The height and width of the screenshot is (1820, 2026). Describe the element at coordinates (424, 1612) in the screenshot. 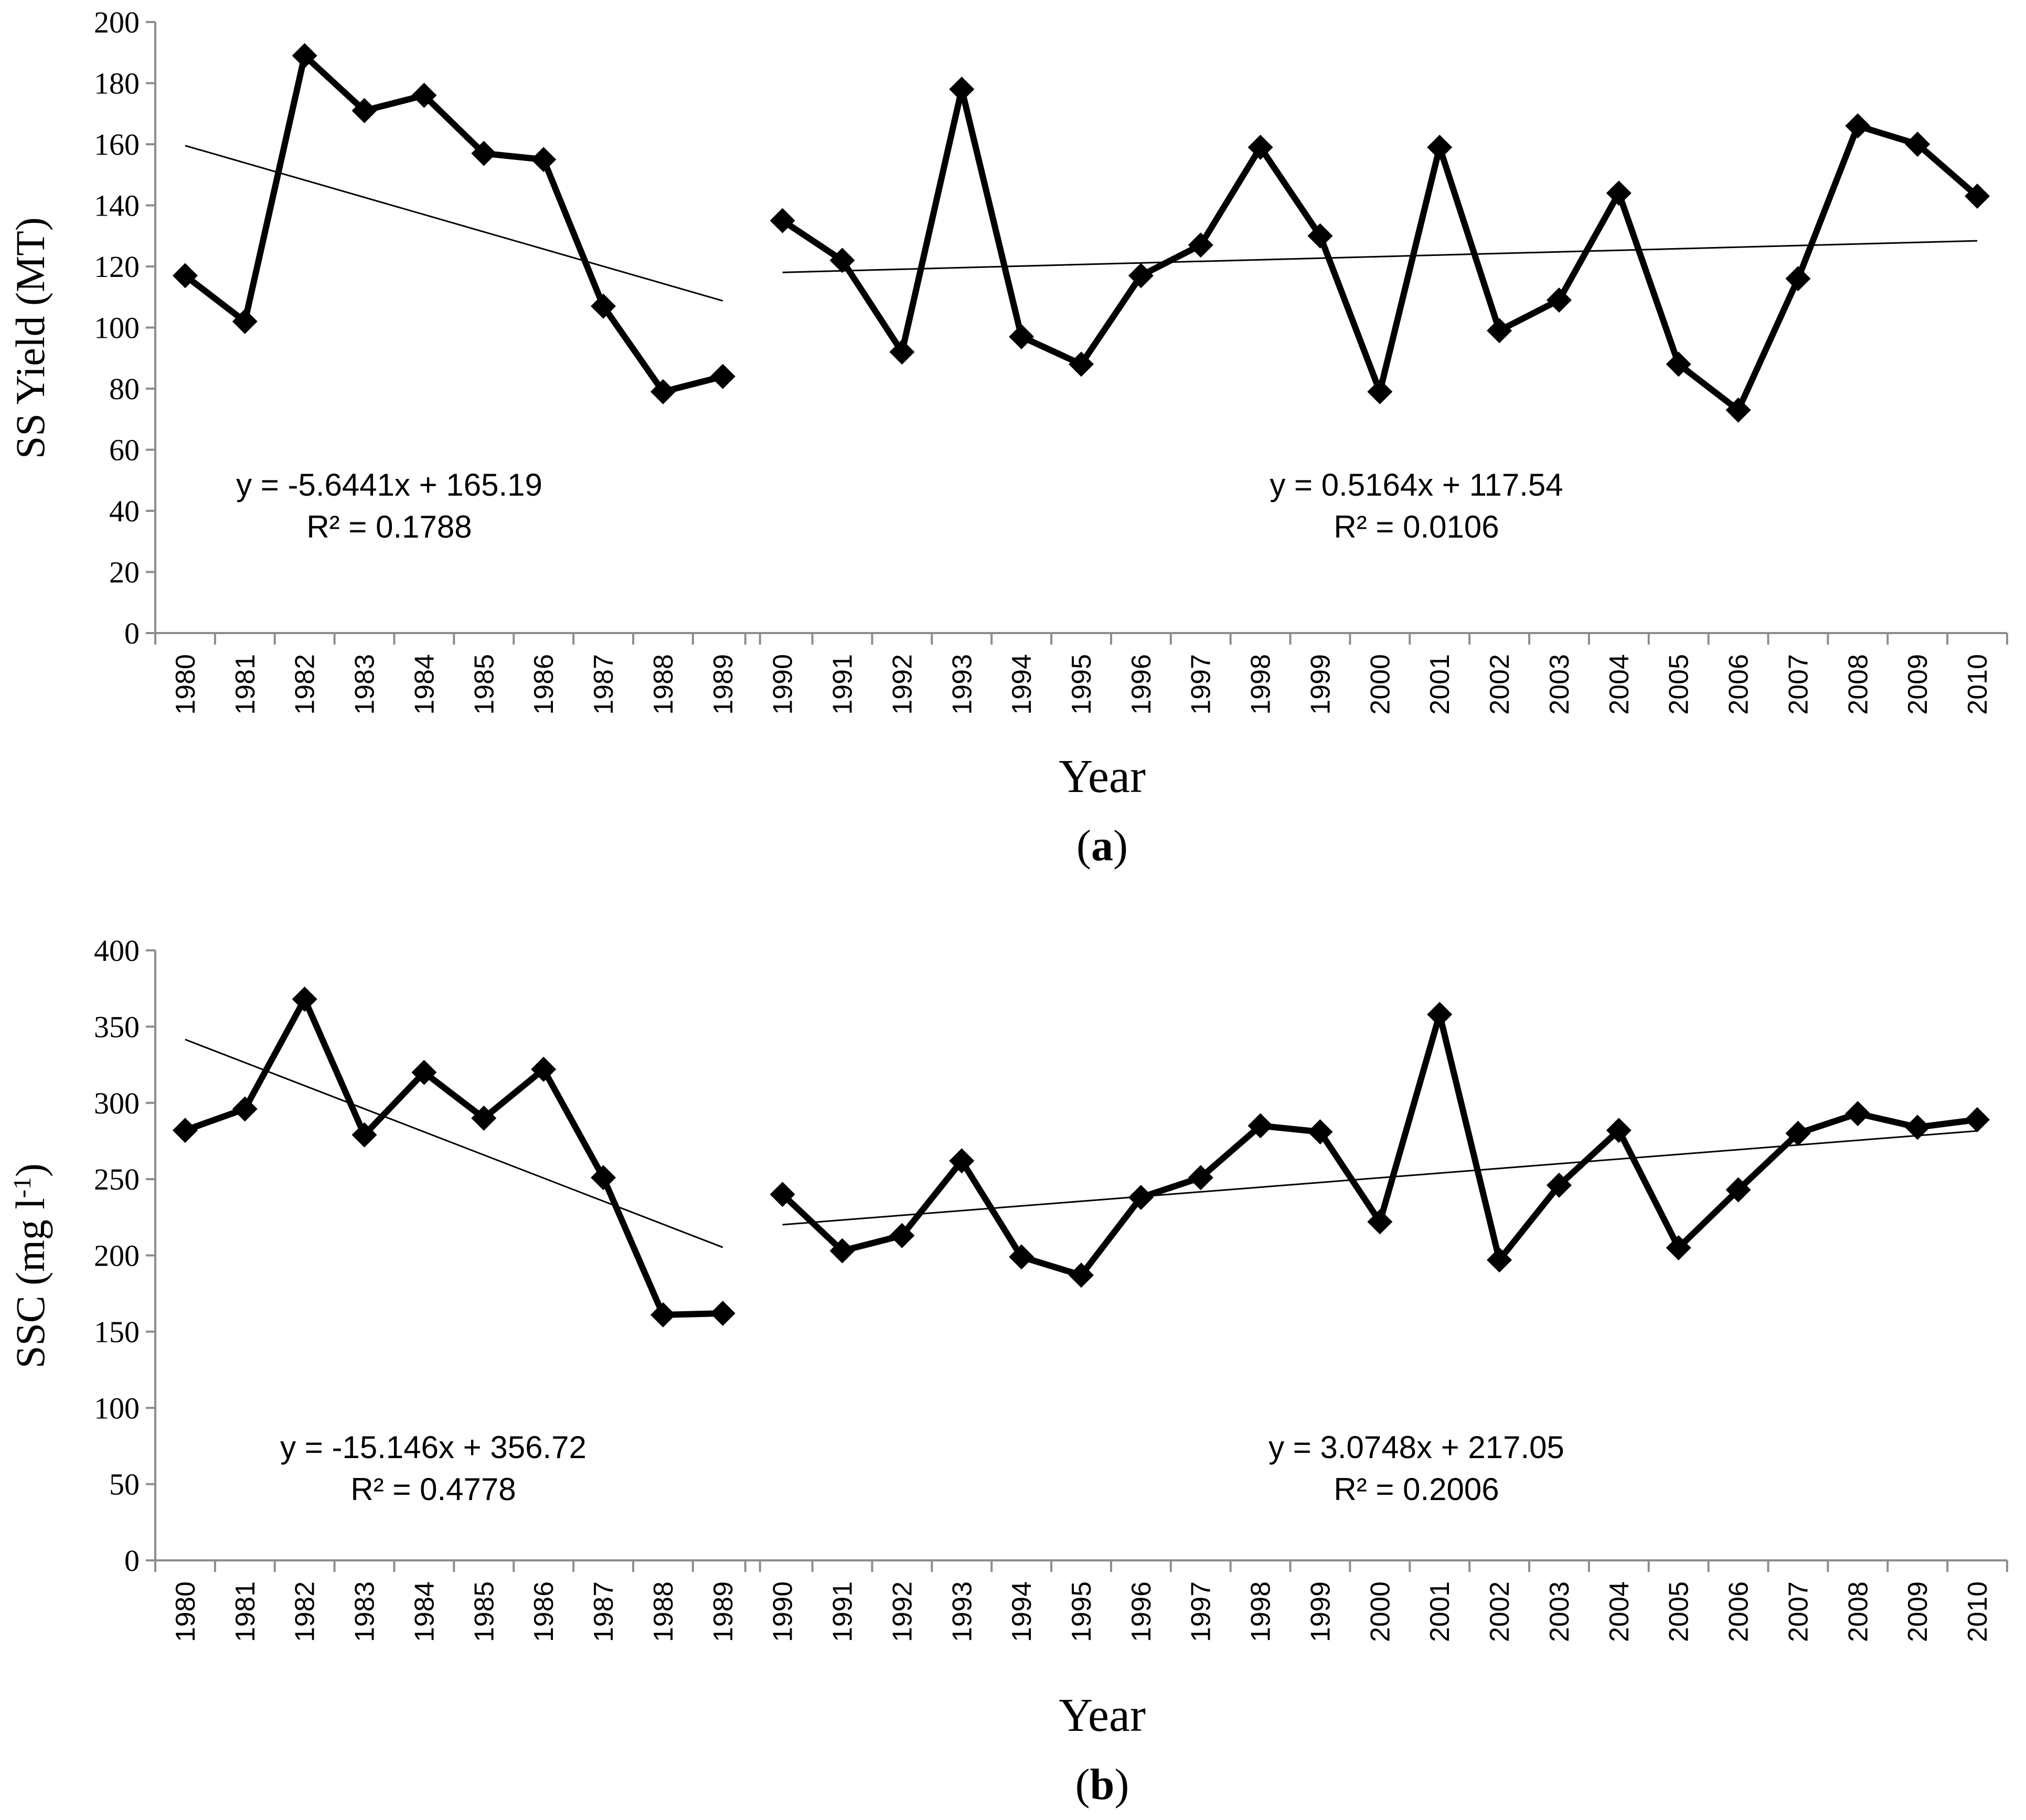

I see `x-tick-label: 1984` at that location.